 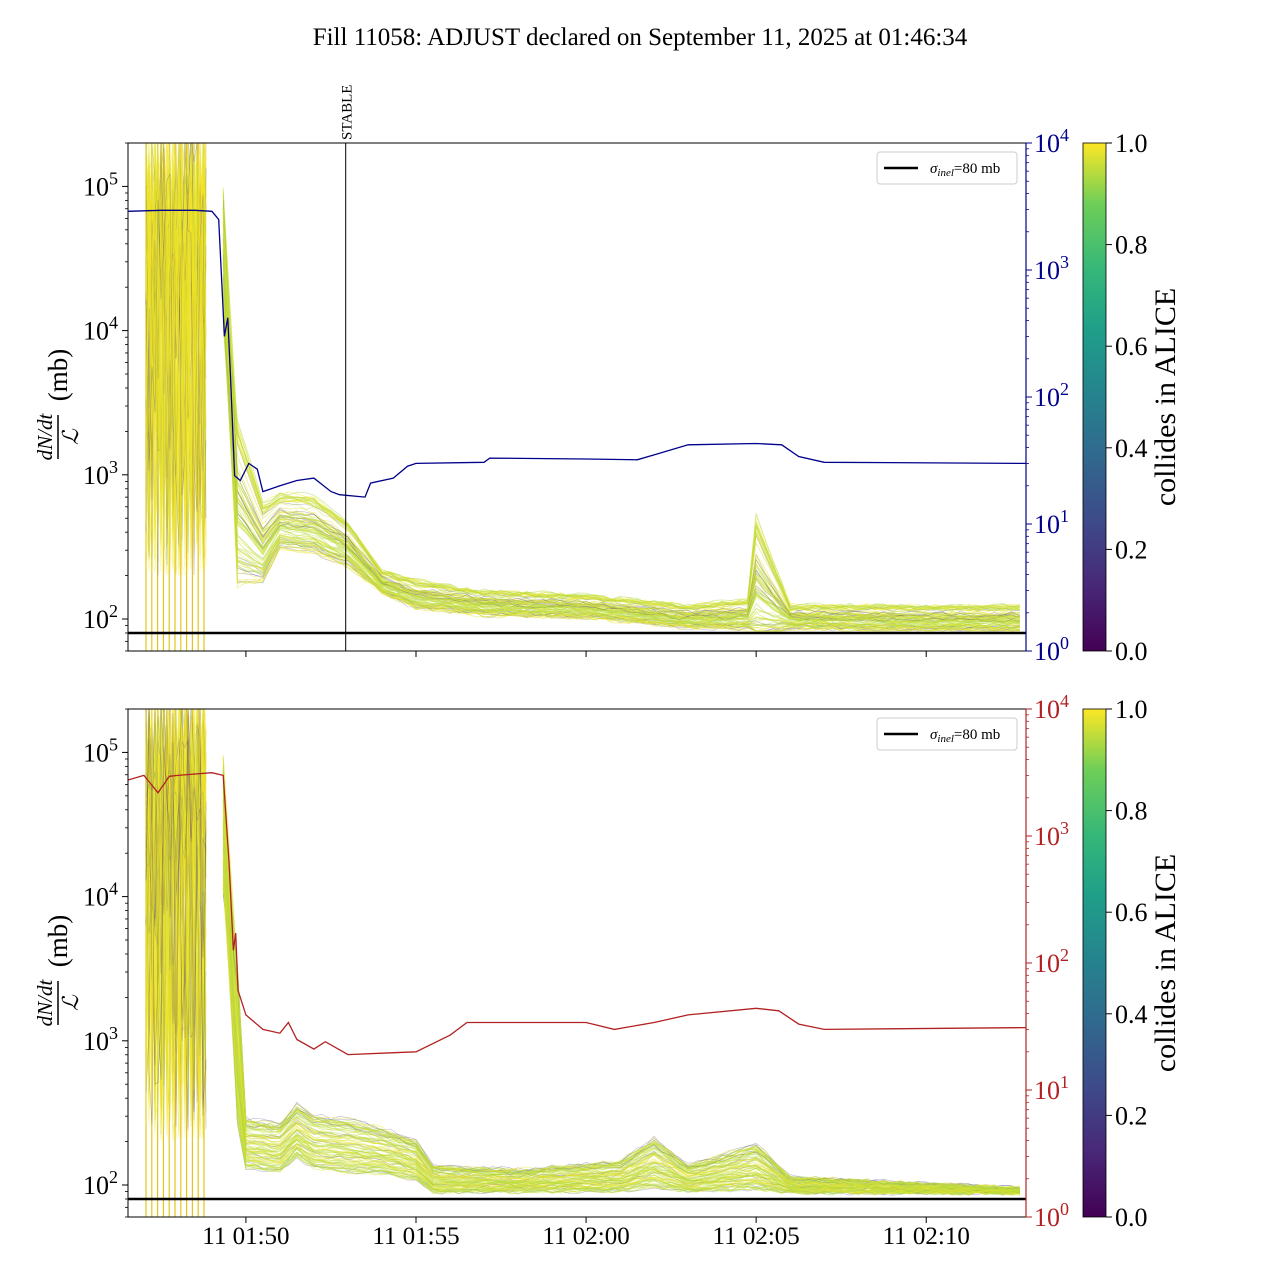 I want to click on right-y-tick-label: 10⁰, so click(x=1051, y=1215).